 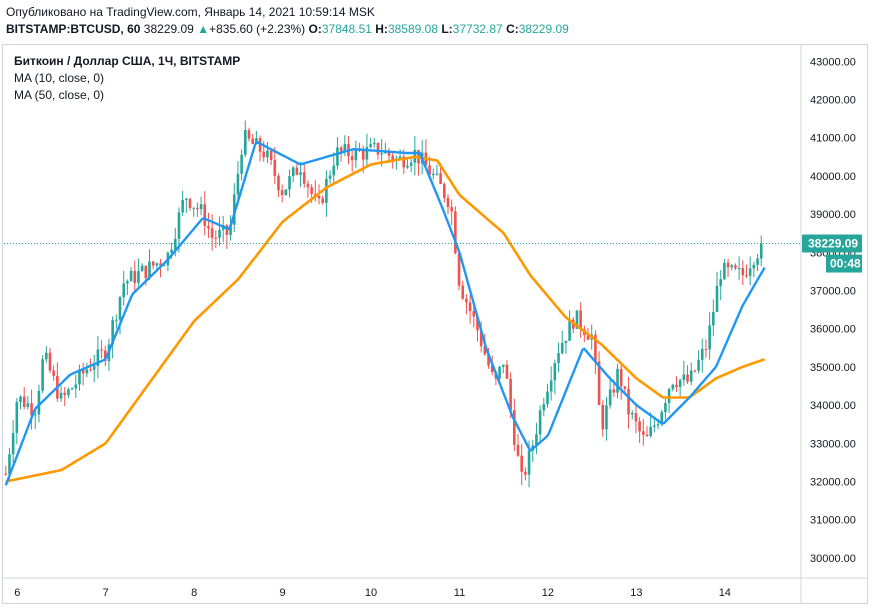 I want to click on countdown-label: 00:48, so click(x=844, y=263).